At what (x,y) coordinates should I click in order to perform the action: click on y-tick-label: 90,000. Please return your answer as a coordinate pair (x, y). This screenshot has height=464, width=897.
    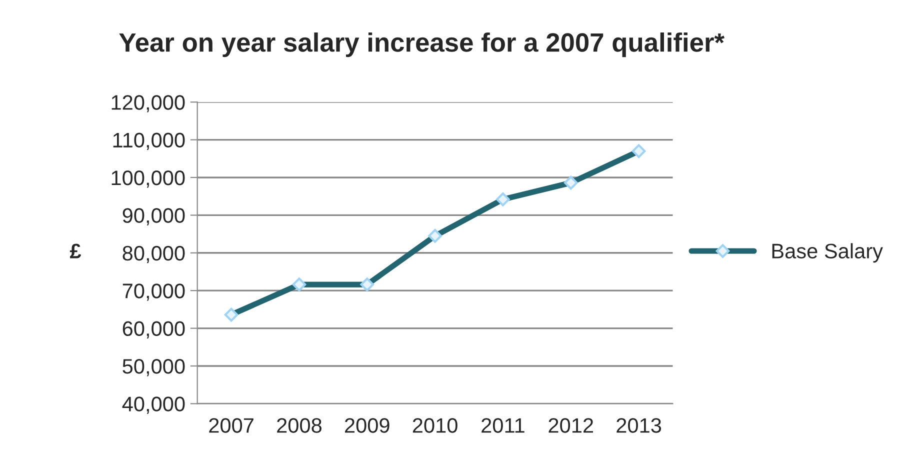
    Looking at the image, I should click on (153, 217).